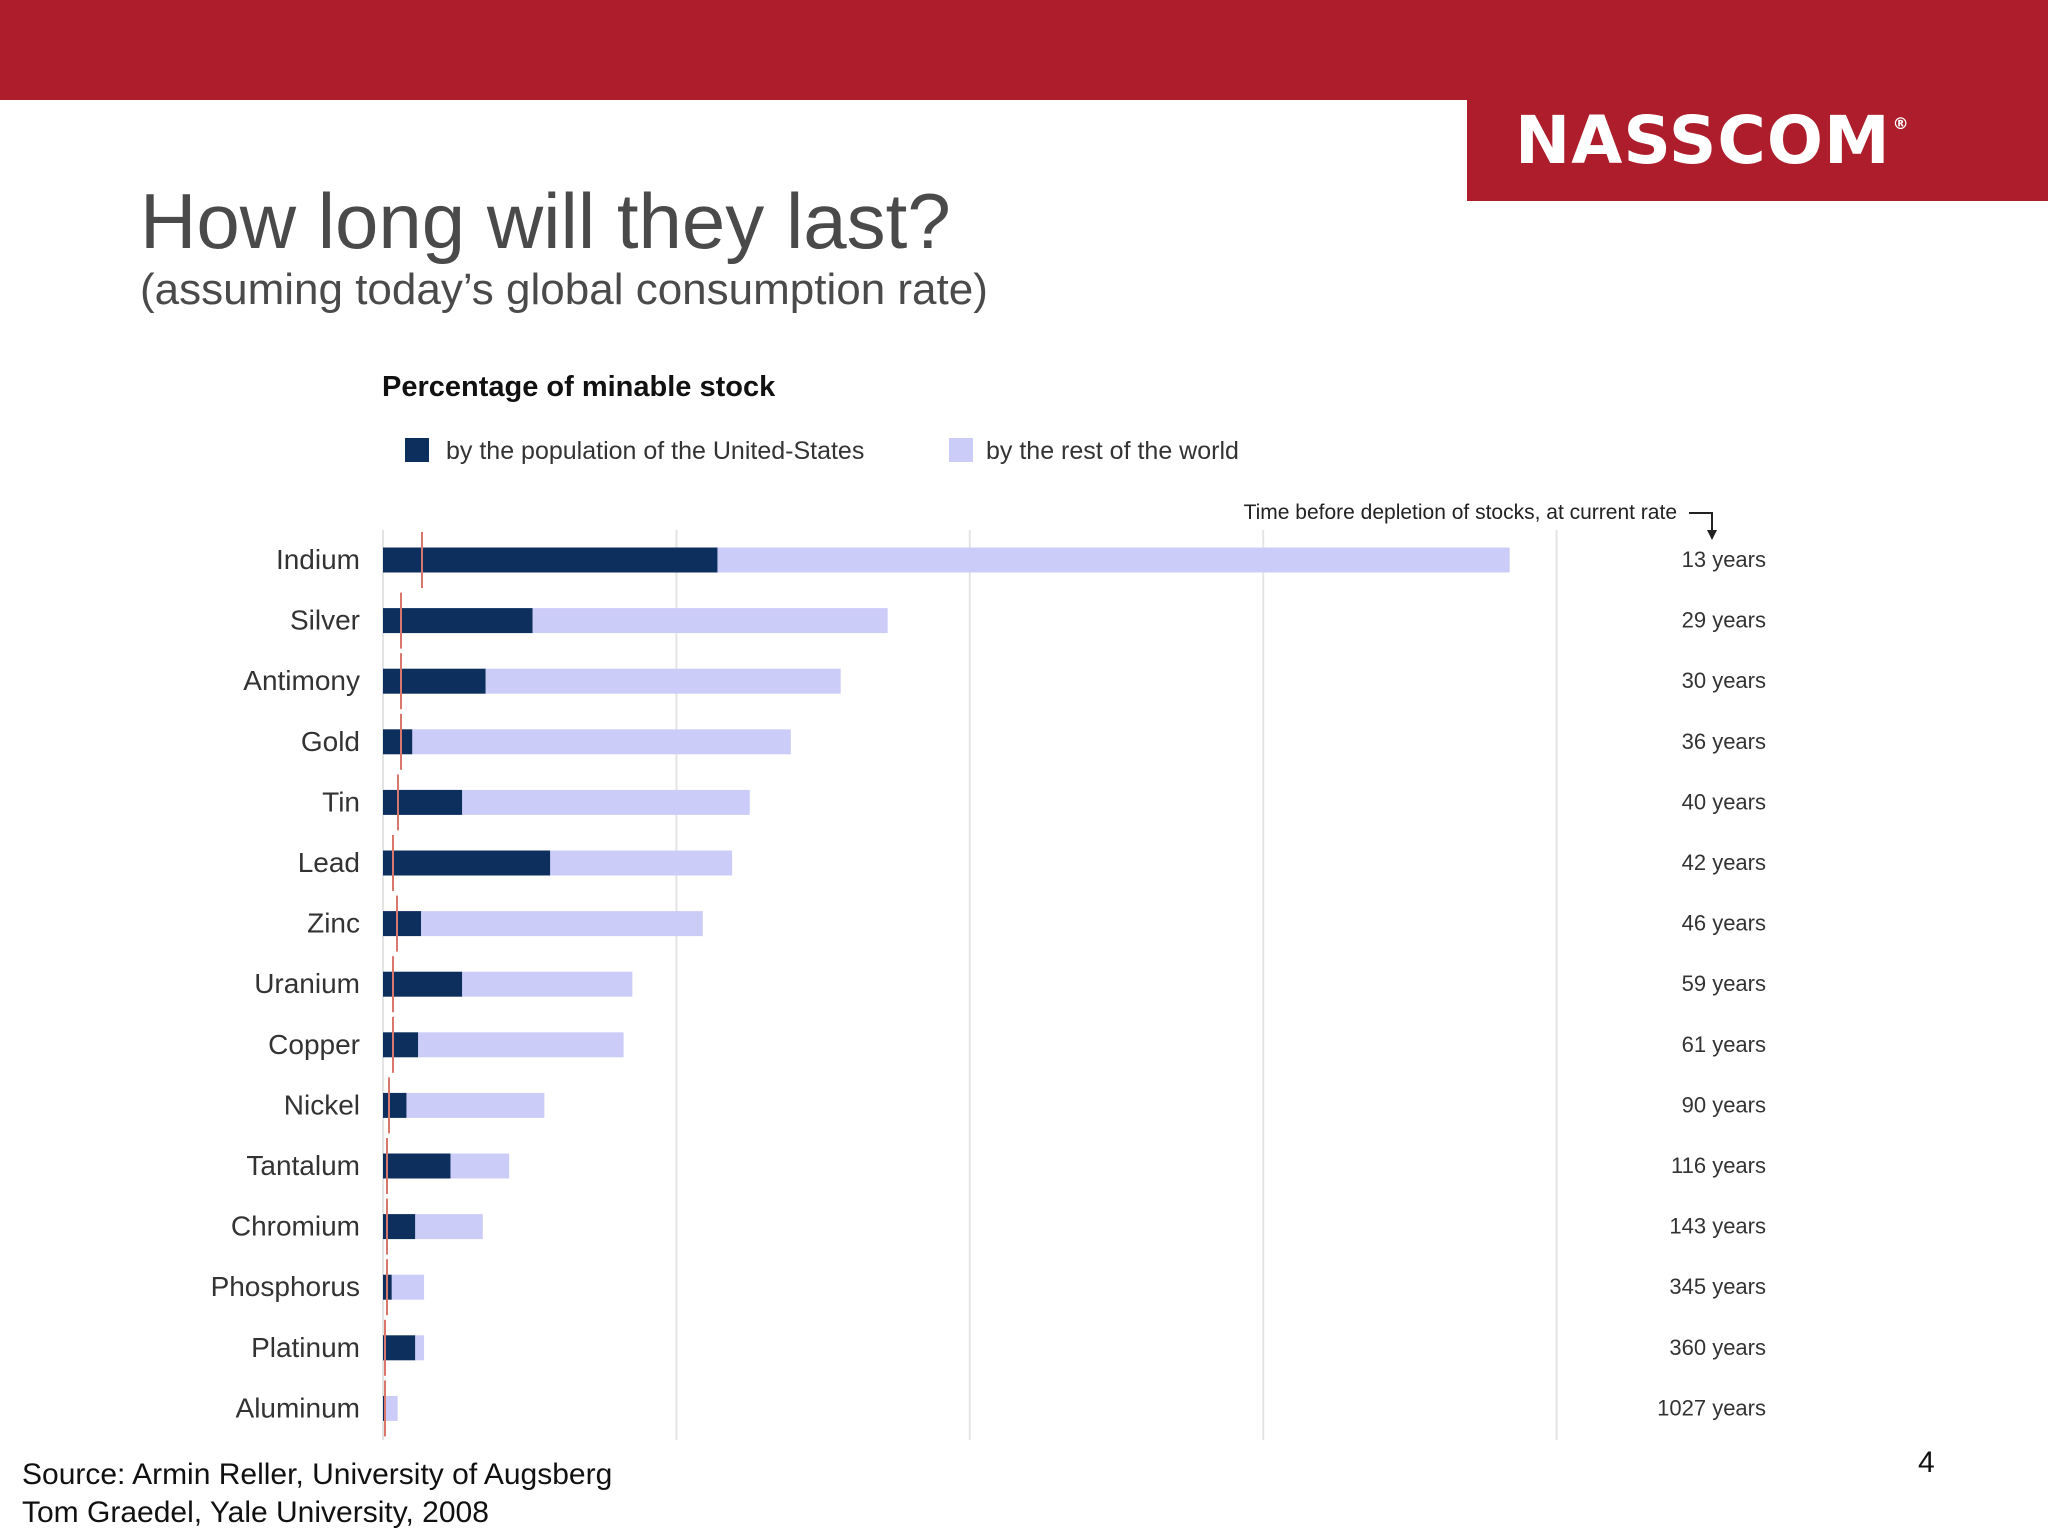 This screenshot has height=1536, width=2048. I want to click on chart-title: Percentage of minable stock, so click(579, 387).